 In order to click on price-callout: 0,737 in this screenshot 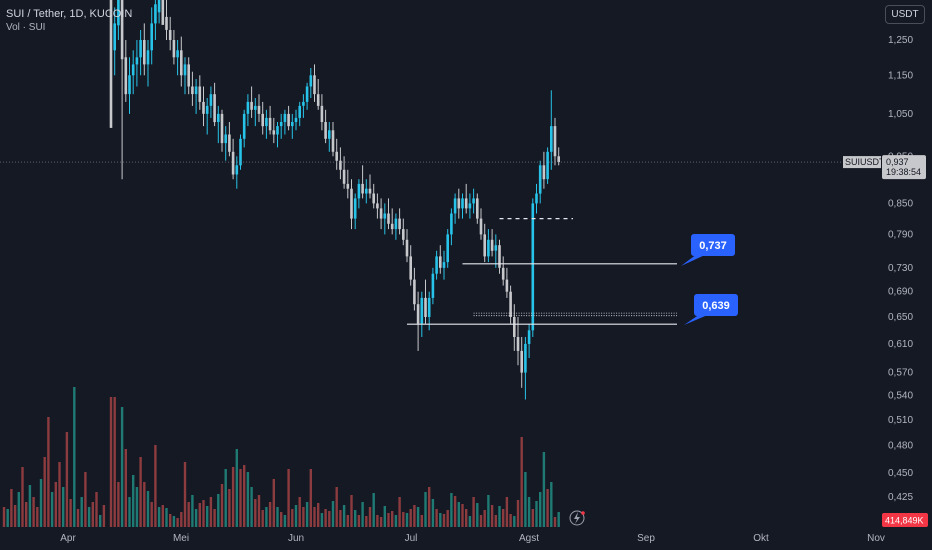, I will do `click(708, 250)`.